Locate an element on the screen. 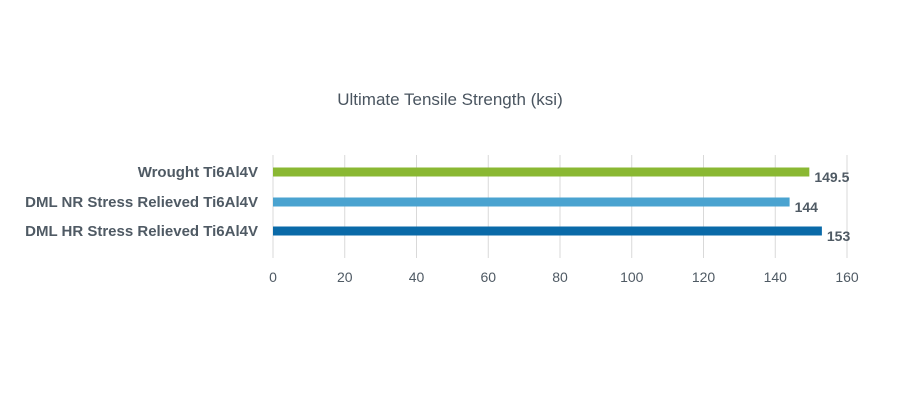  category-label: Wrought Ti6Al4V is located at coordinates (198, 172).